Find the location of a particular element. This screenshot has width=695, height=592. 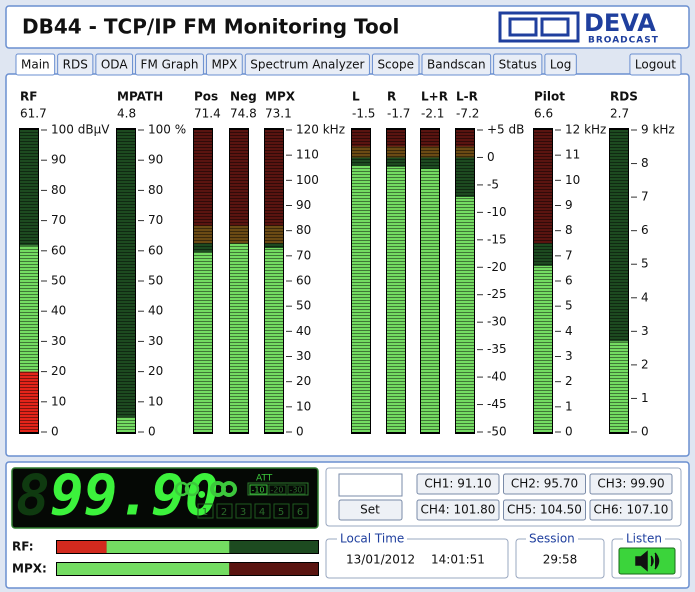

channel-button: CH6: 107.10 is located at coordinates (631, 510).